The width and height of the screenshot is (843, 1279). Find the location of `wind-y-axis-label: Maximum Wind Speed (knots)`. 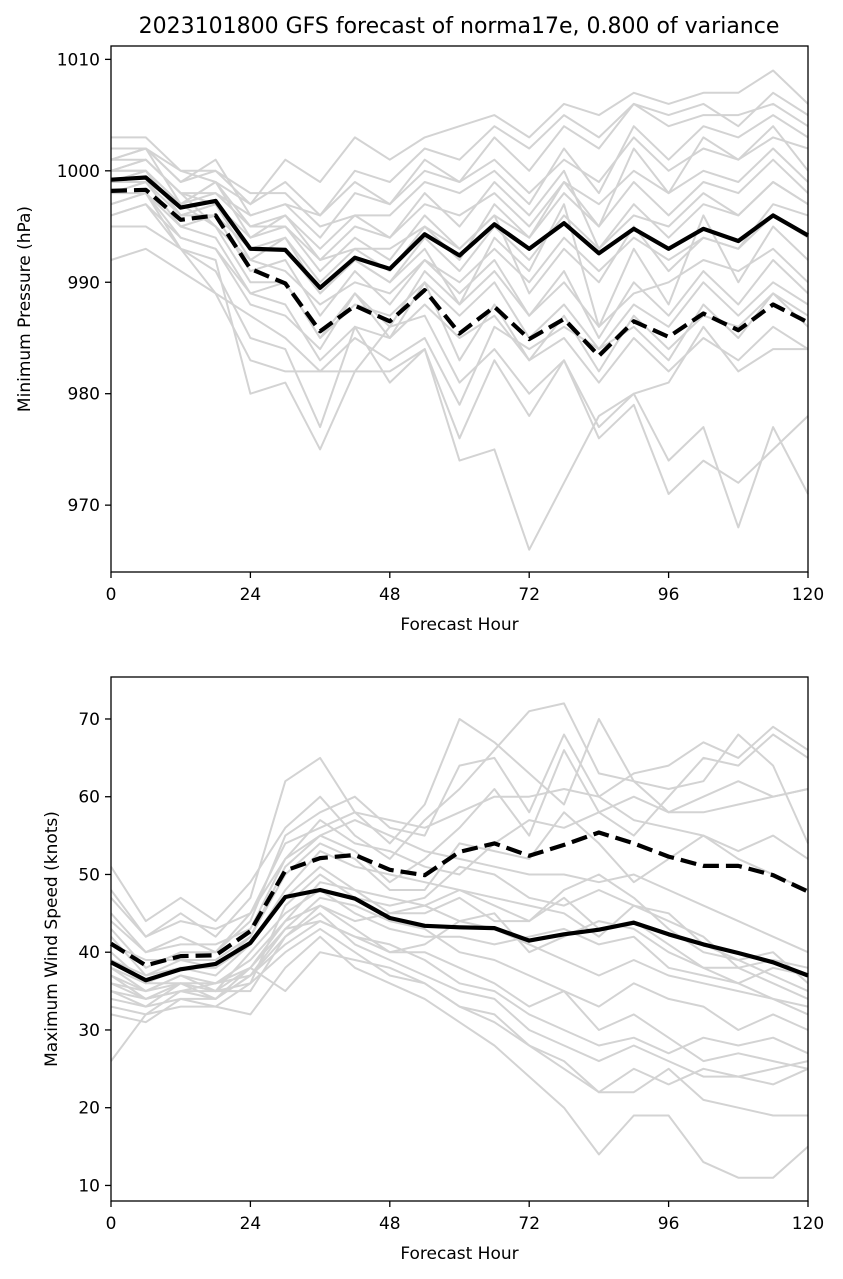

wind-y-axis-label: Maximum Wind Speed (knots) is located at coordinates (52, 939).